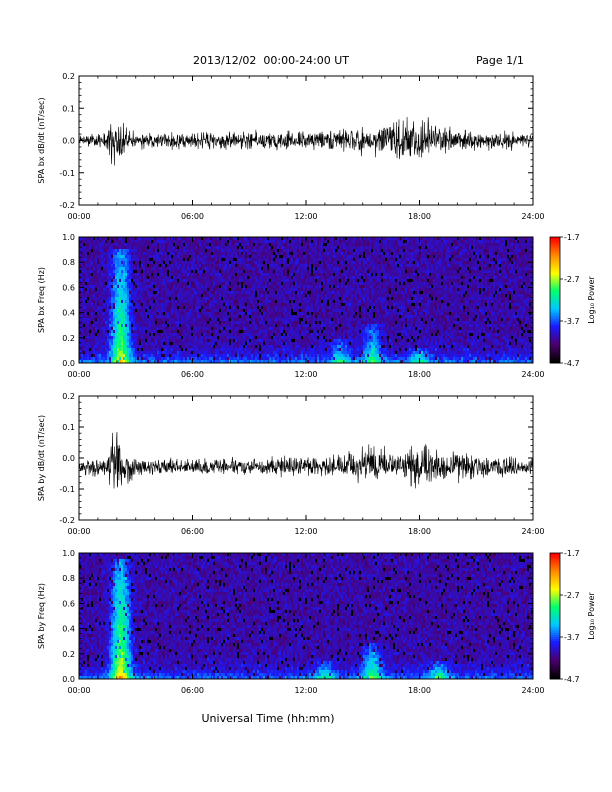 This screenshot has height=792, width=612. I want to click on date-range-title: 2013/12/02 00:00-24:00 UT, so click(271, 60).